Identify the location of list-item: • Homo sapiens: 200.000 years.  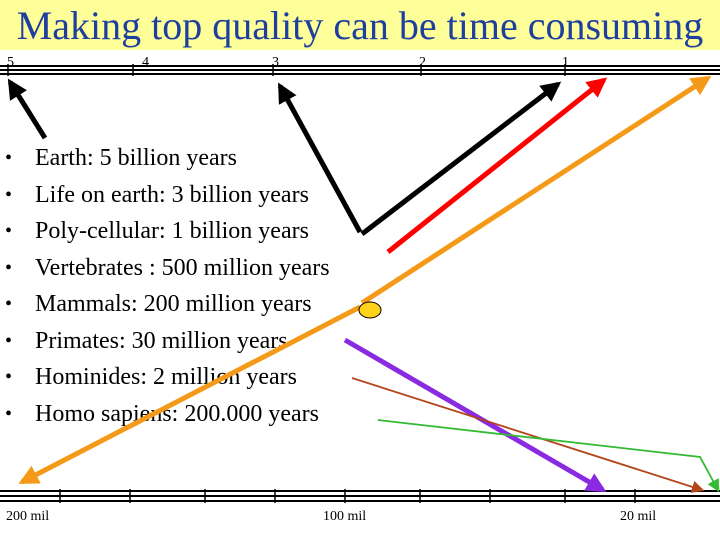
(165, 414).